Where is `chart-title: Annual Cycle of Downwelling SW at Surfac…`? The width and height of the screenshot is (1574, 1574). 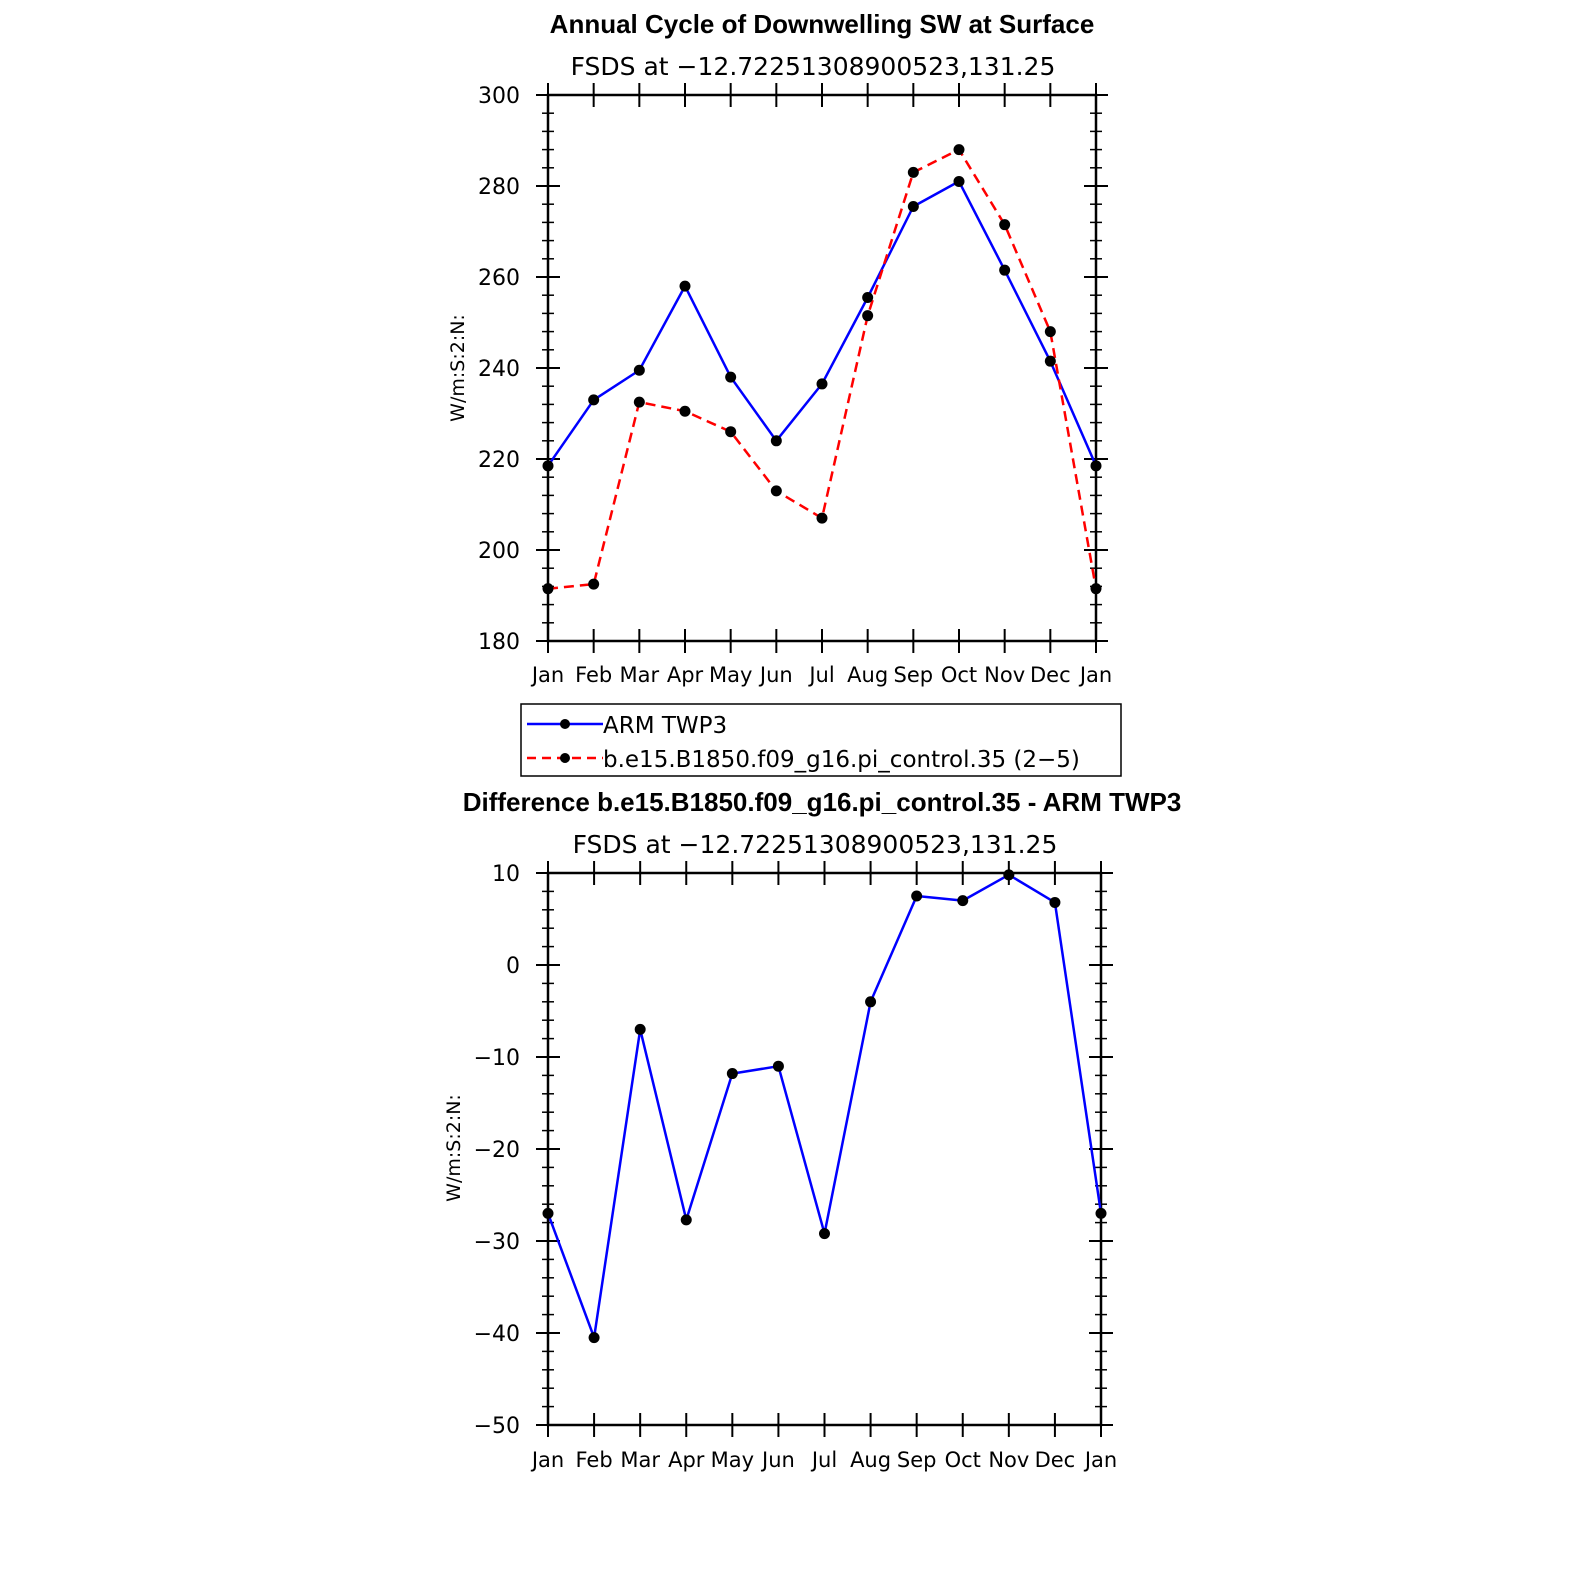
chart-title: Annual Cycle of Downwelling SW at Surfac… is located at coordinates (822, 24).